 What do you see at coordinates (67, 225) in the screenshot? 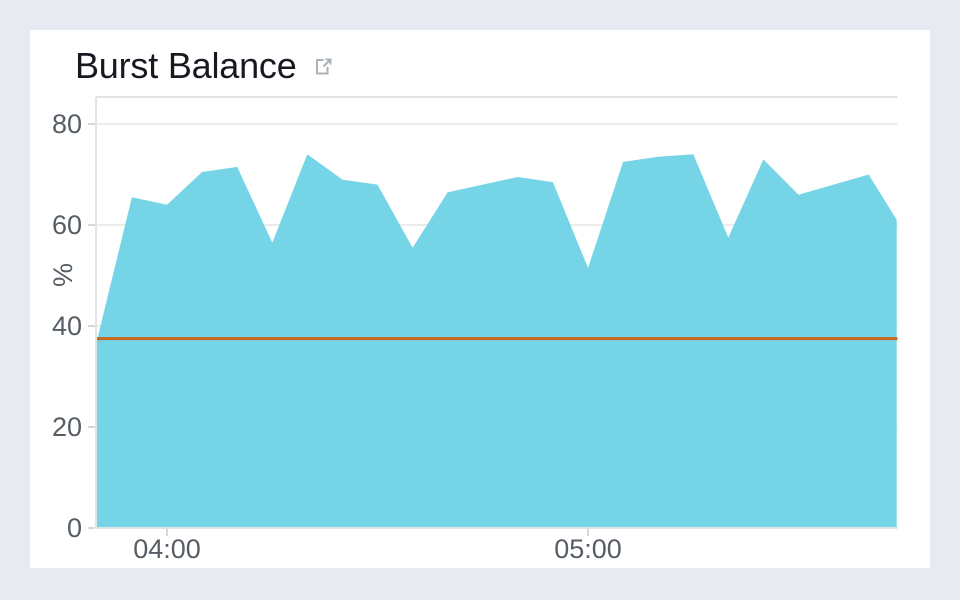
I see `y-tick-label: 60` at bounding box center [67, 225].